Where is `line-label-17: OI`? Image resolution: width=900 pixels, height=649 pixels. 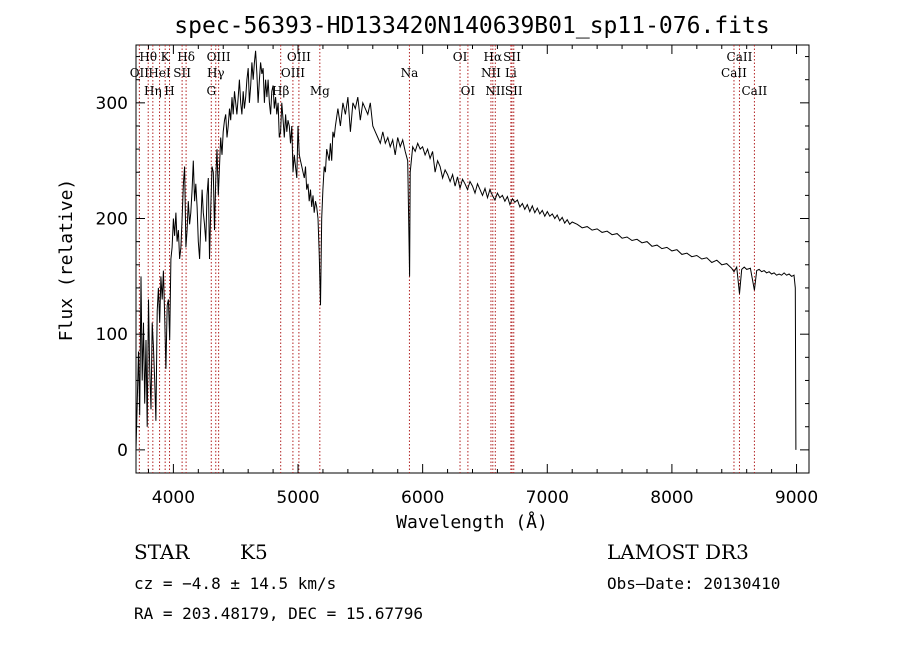
line-label-17: OI is located at coordinates (468, 91).